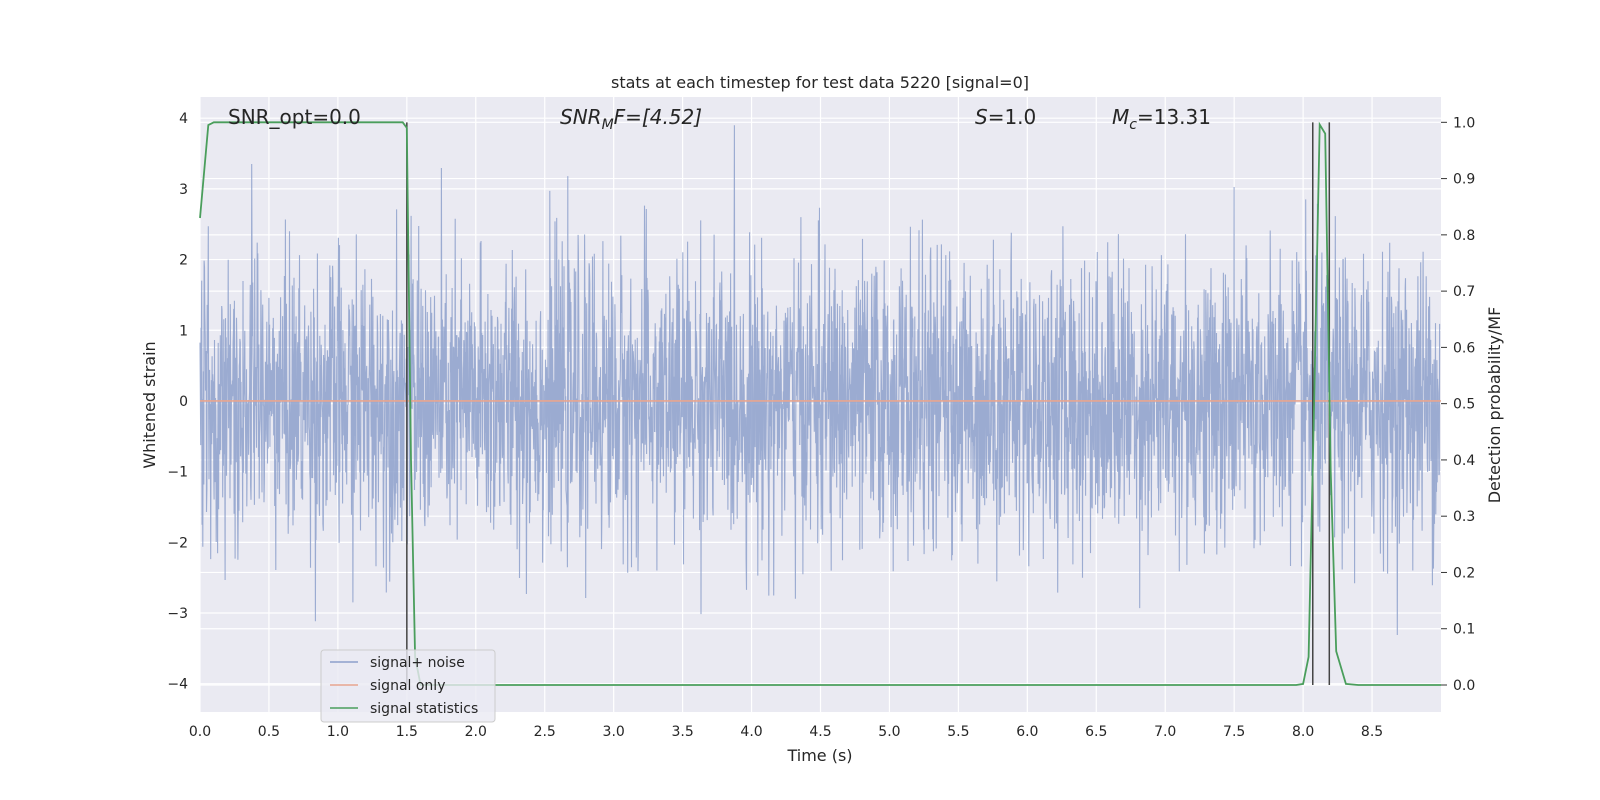  Describe the element at coordinates (1464, 180) in the screenshot. I see `right-tick-label: 0.9` at that location.